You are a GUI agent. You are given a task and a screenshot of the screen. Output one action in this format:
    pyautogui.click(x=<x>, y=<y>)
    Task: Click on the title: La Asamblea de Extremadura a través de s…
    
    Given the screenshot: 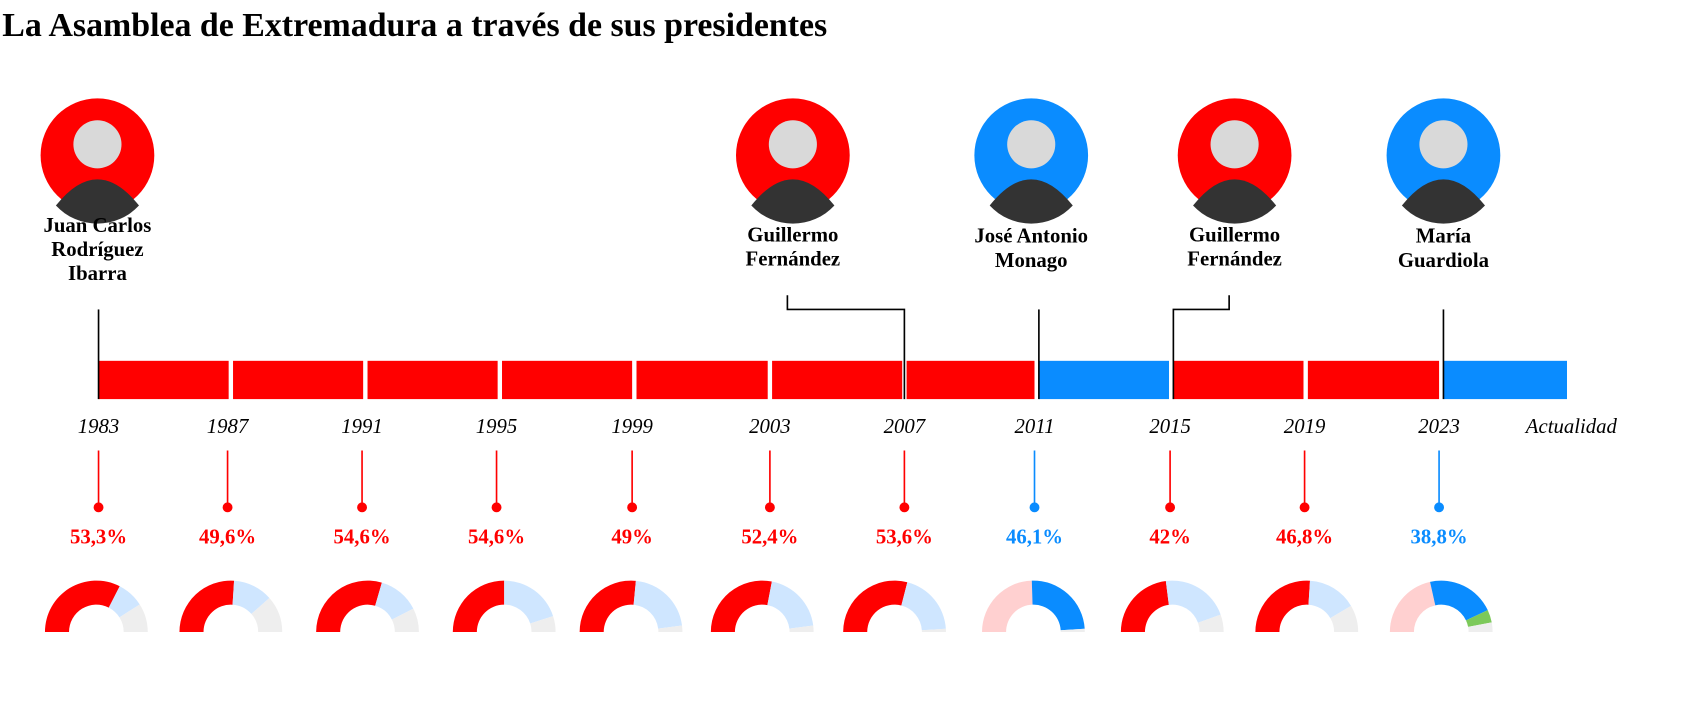 What is the action you would take?
    pyautogui.click(x=414, y=25)
    